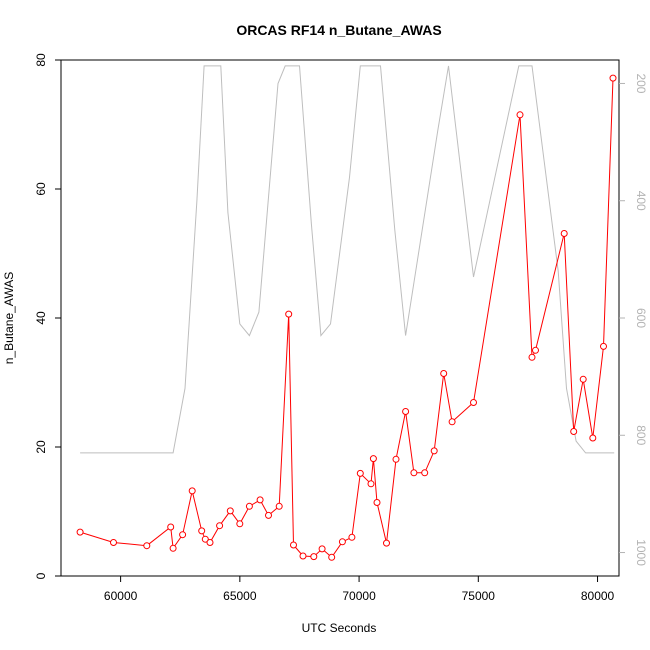 The image size is (650, 650). What do you see at coordinates (339, 628) in the screenshot?
I see `x-axis-label: UTC Seconds` at bounding box center [339, 628].